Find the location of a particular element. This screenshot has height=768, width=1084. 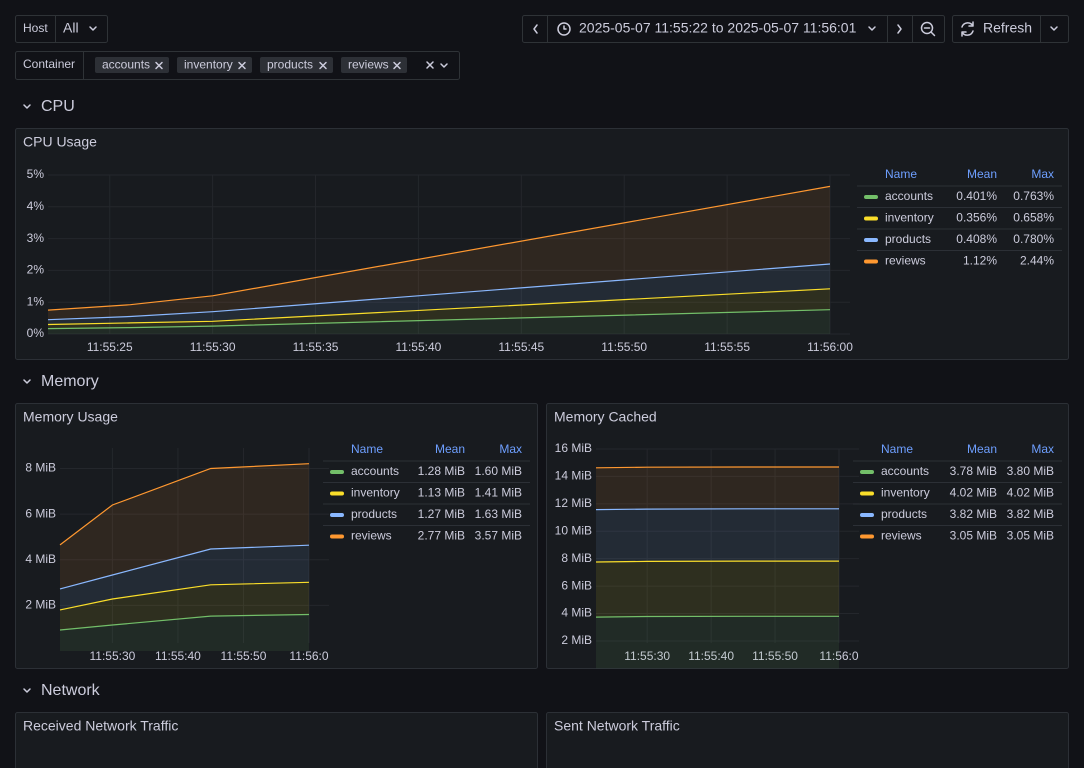

host-value: All is located at coordinates (71, 28).